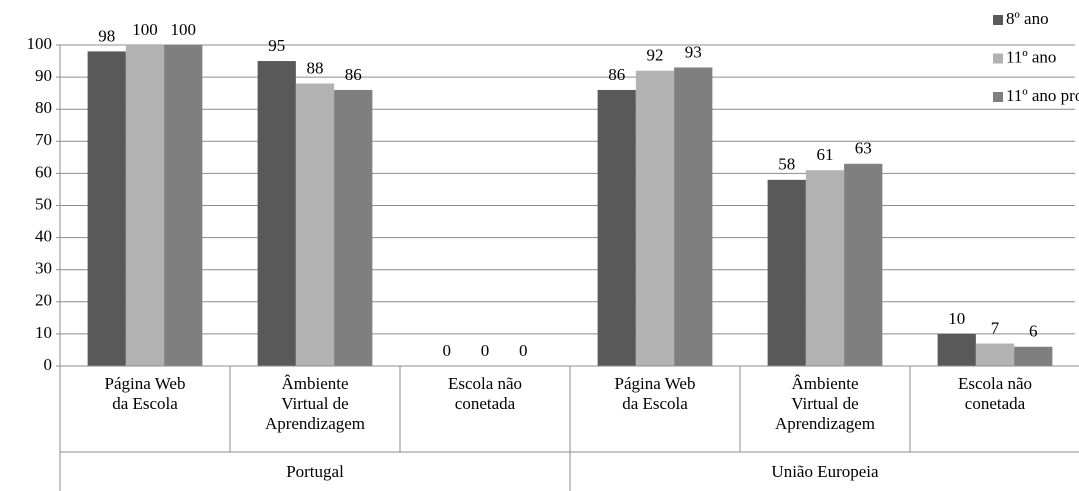 The width and height of the screenshot is (1079, 491). Describe the element at coordinates (1033, 331) in the screenshot. I see `data-label: 6` at that location.